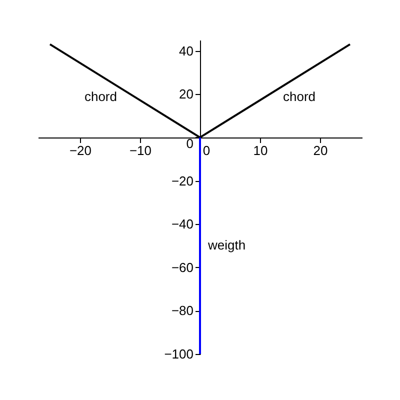 Image resolution: width=400 pixels, height=400 pixels. Describe the element at coordinates (226, 245) in the screenshot. I see `annotation: weigth` at that location.